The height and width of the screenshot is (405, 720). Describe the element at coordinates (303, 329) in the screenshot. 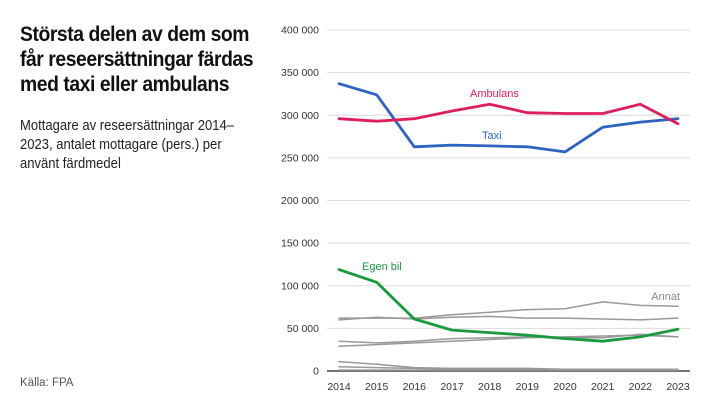

I see `y-tick-label: 50 000` at that location.